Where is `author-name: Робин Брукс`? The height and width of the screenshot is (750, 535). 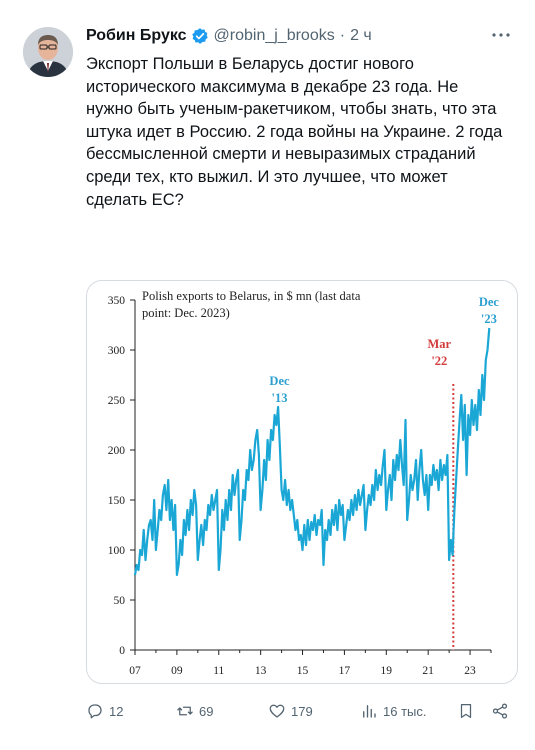
author-name: Робин Брукс is located at coordinates (136, 35).